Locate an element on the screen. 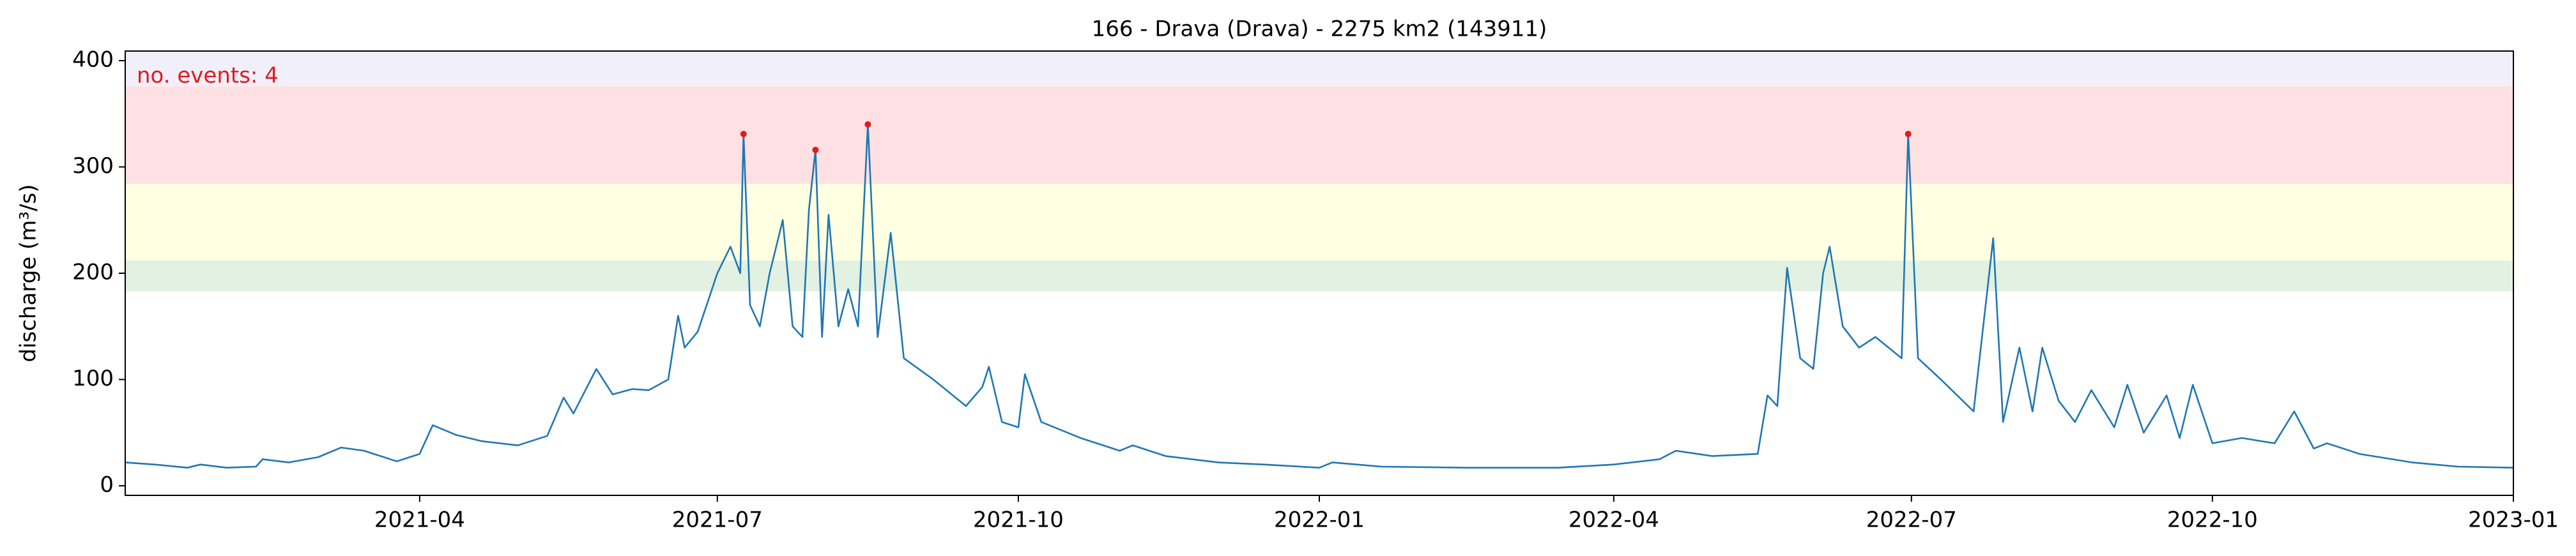 Image resolution: width=2576 pixels, height=556 pixels. y-tick-label: 100 is located at coordinates (93, 379).